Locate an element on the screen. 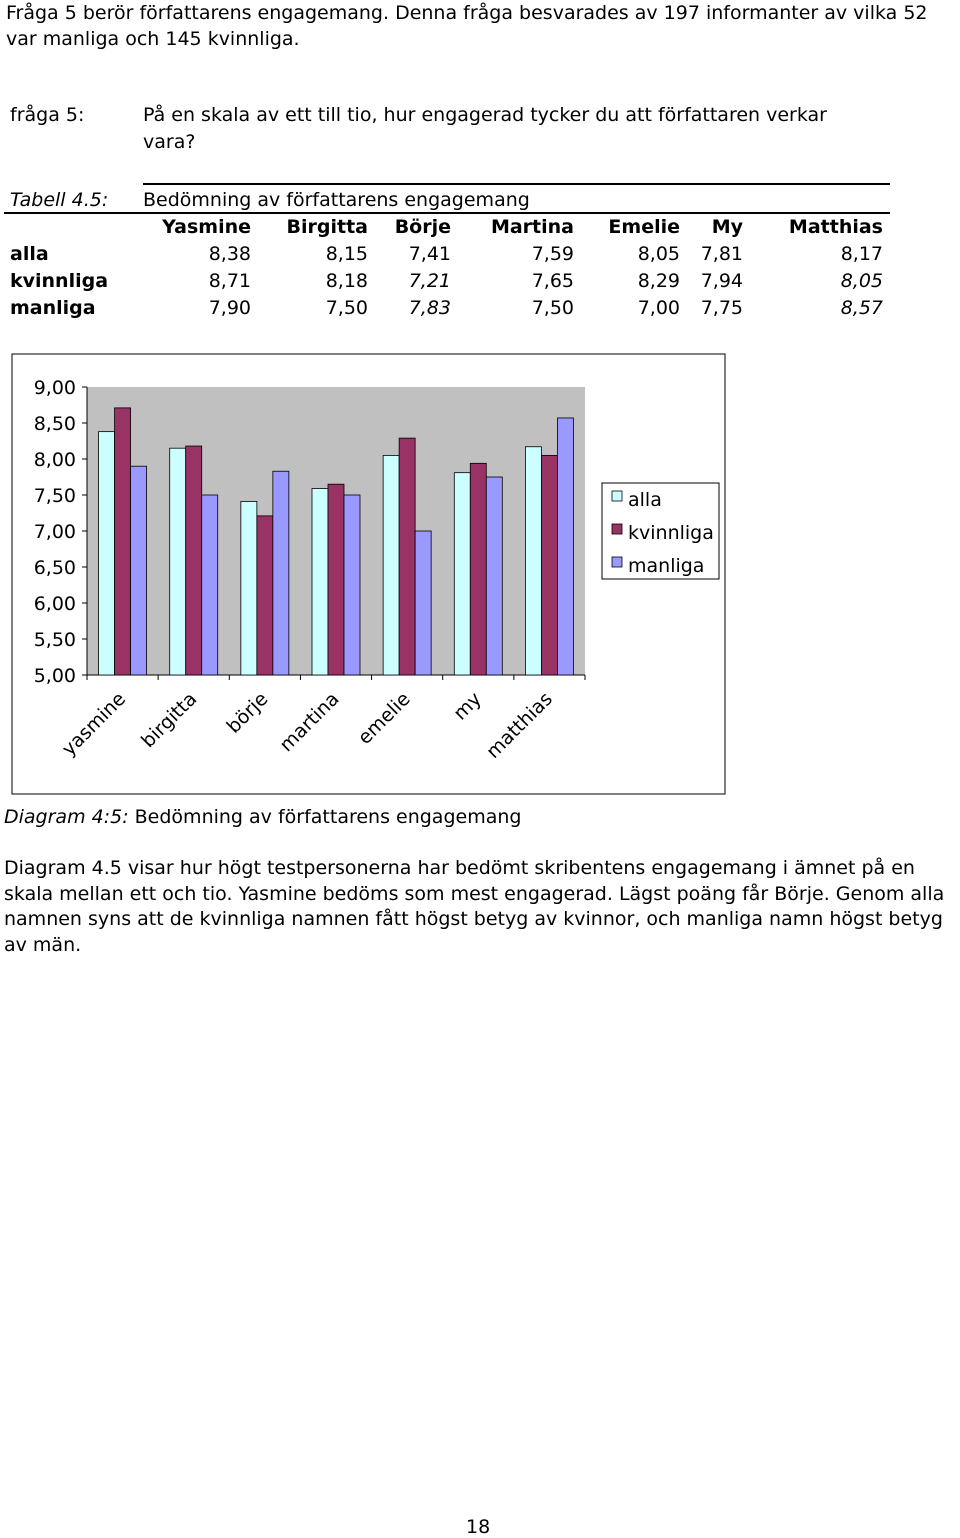 The height and width of the screenshot is (1538, 960). bar-alla-yasmine is located at coordinates (106, 553).